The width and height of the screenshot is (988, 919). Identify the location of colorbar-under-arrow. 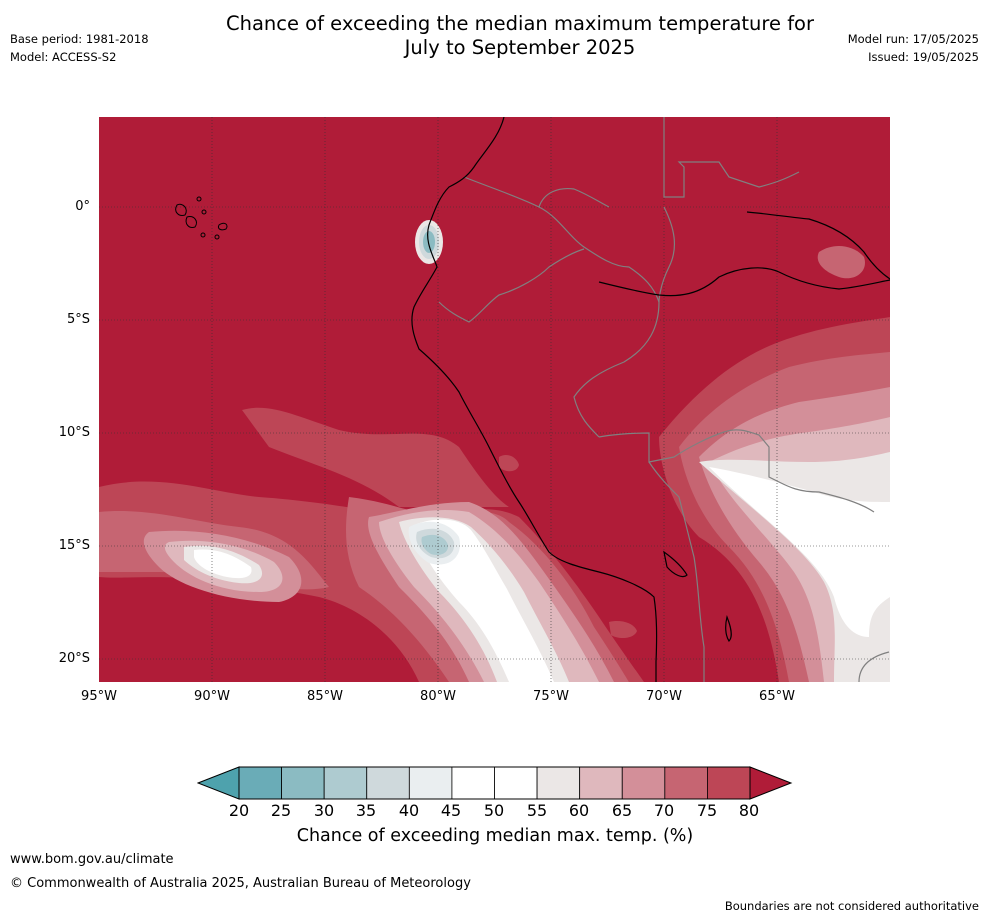
(218, 783).